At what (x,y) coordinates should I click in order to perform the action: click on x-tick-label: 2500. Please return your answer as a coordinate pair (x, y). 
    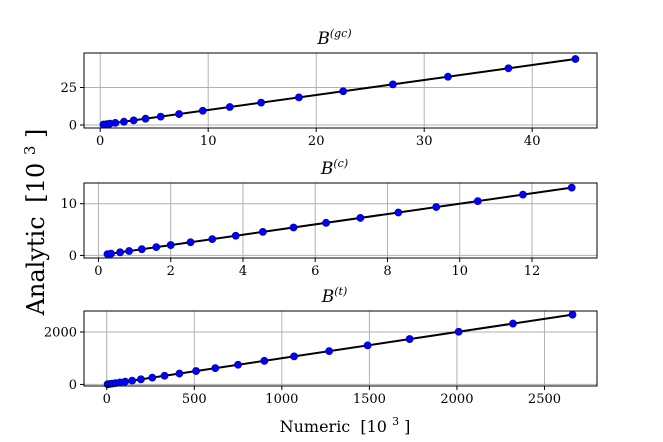
    Looking at the image, I should click on (544, 399).